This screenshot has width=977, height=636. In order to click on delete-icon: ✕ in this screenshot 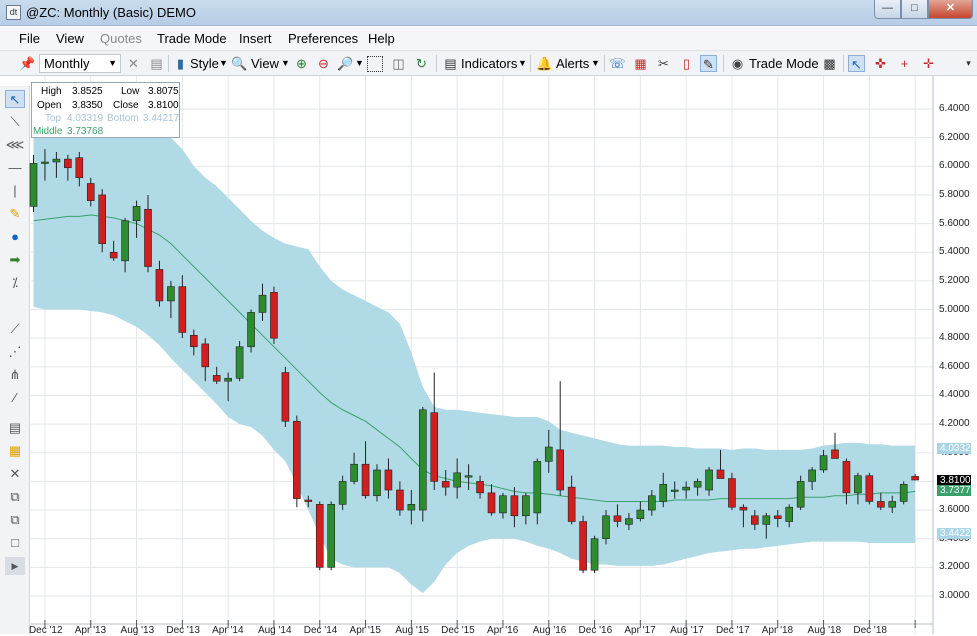, I will do `click(133, 63)`.